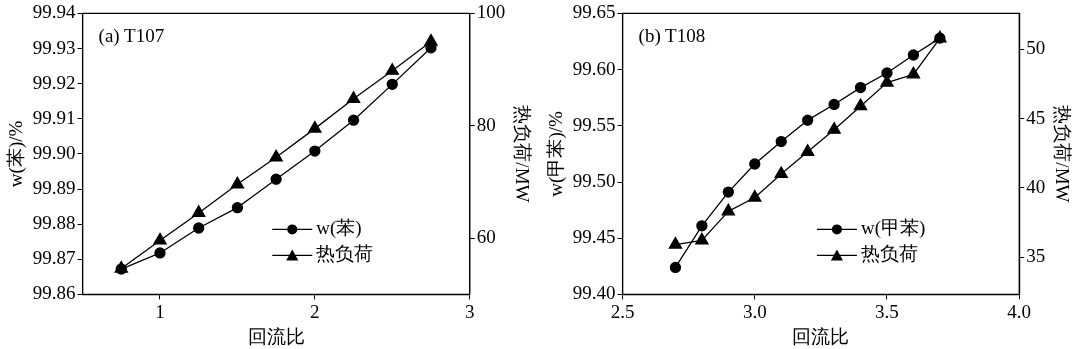 This screenshot has width=1080, height=349. I want to click on x-tick-label: 3.0, so click(754, 311).